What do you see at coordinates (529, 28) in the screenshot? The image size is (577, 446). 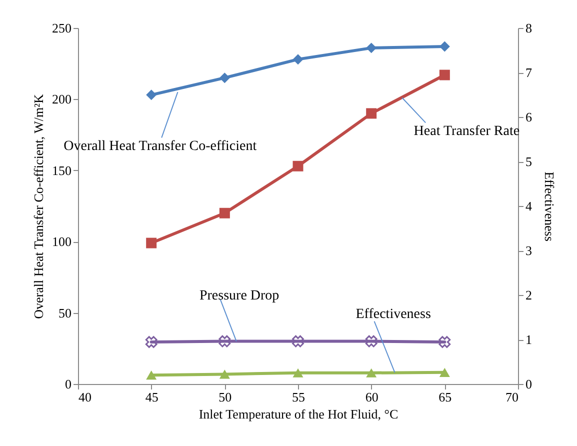 I see `y2-tick-label: 8` at bounding box center [529, 28].